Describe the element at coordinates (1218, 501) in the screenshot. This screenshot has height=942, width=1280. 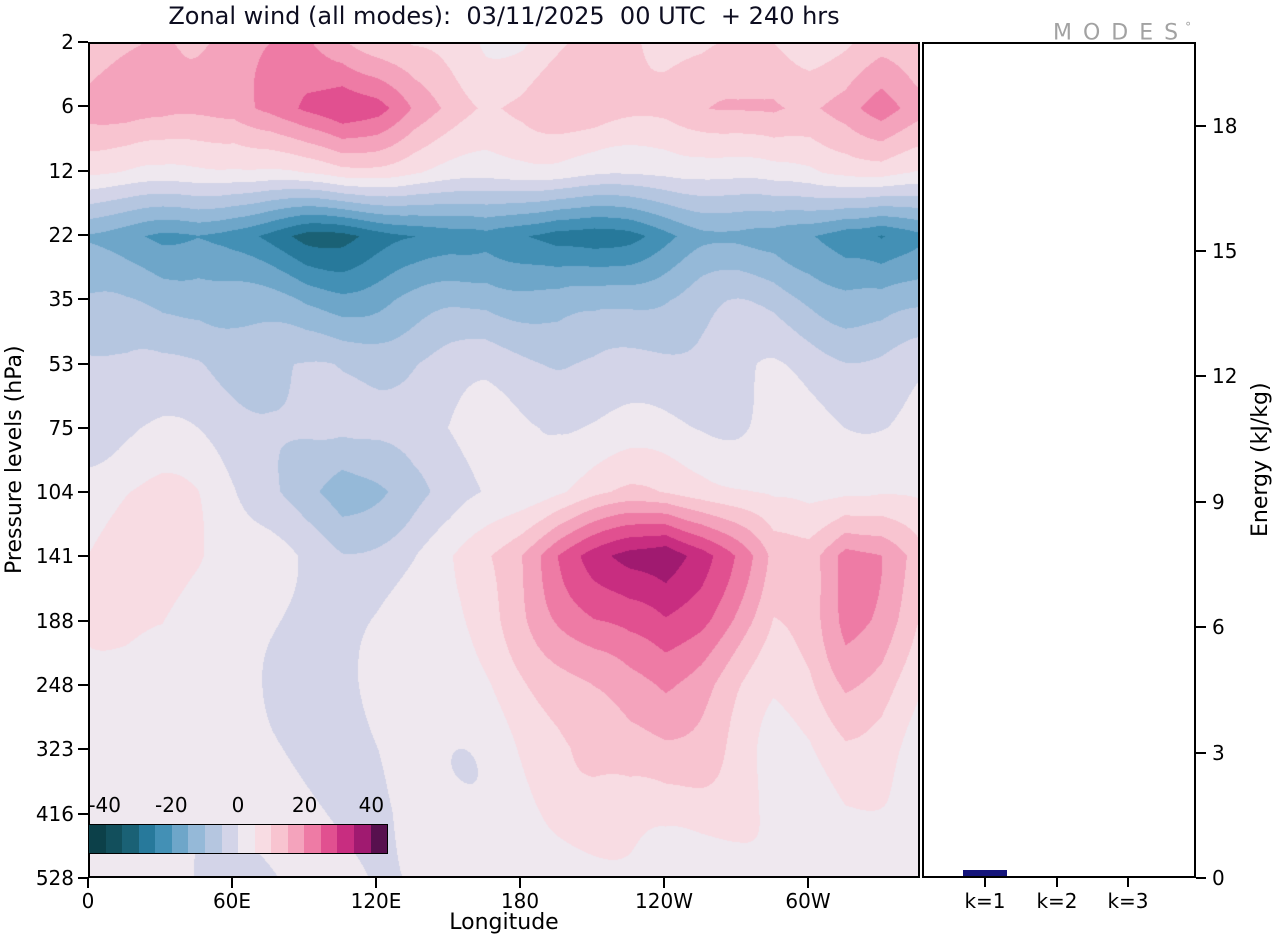
I see `energy-tick-label: 9` at that location.